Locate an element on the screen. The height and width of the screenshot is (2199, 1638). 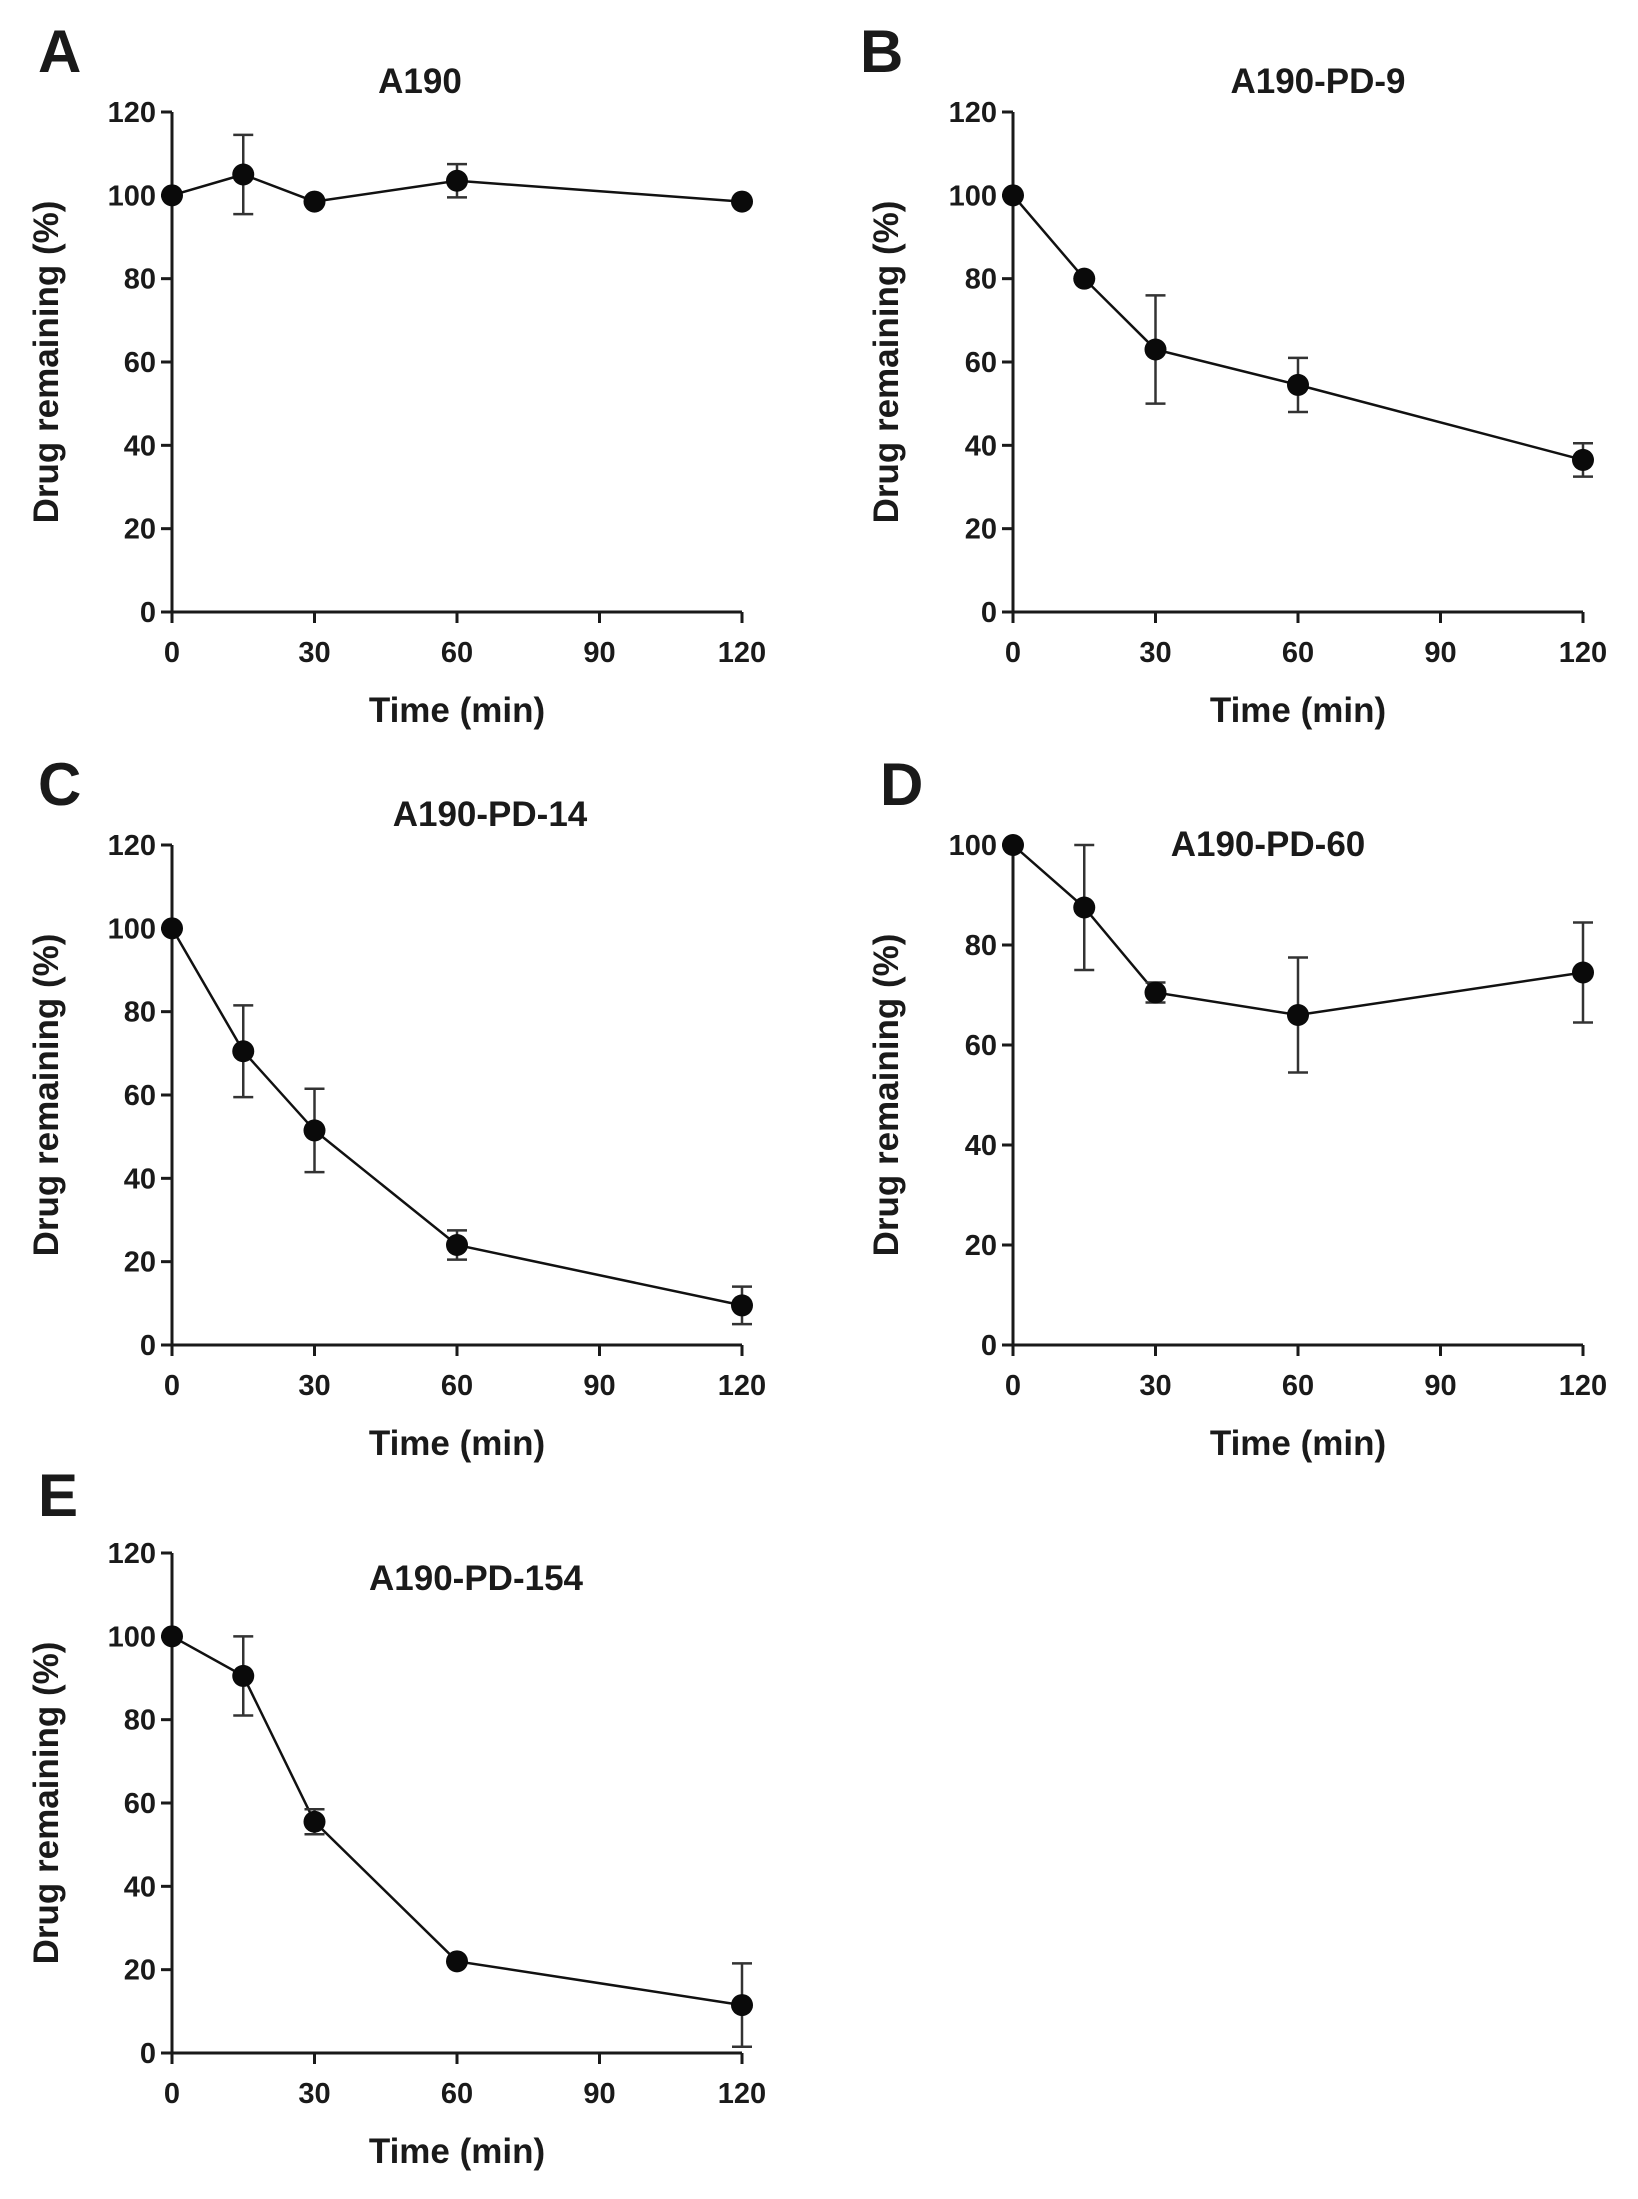
panel-letter: A is located at coordinates (59, 51).